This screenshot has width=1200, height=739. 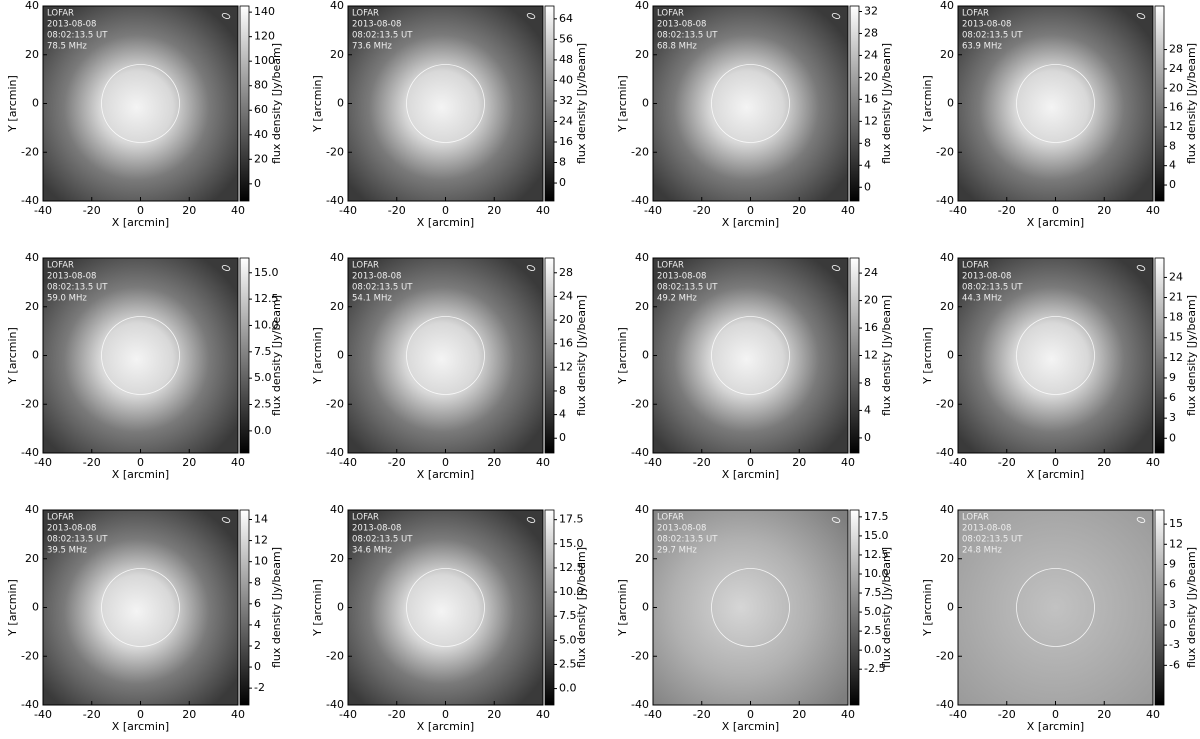 I want to click on colorbar-tick-label: 17.5, so click(x=876, y=516).